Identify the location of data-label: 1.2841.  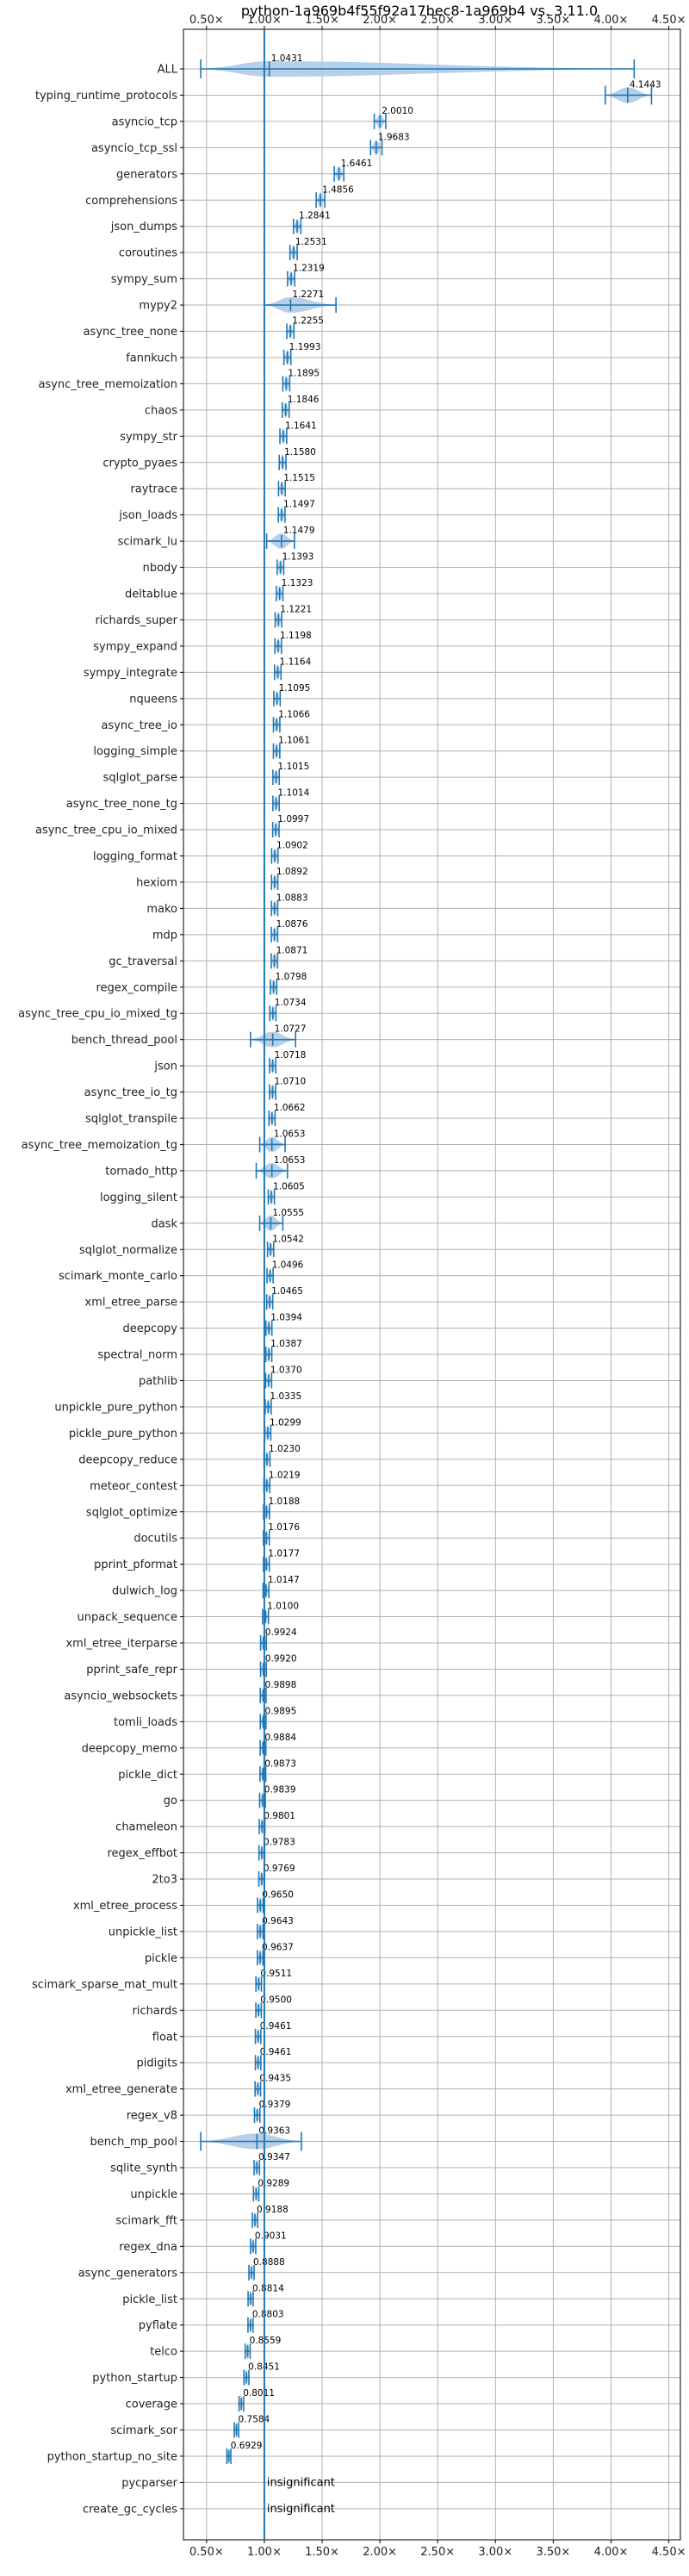
(315, 216).